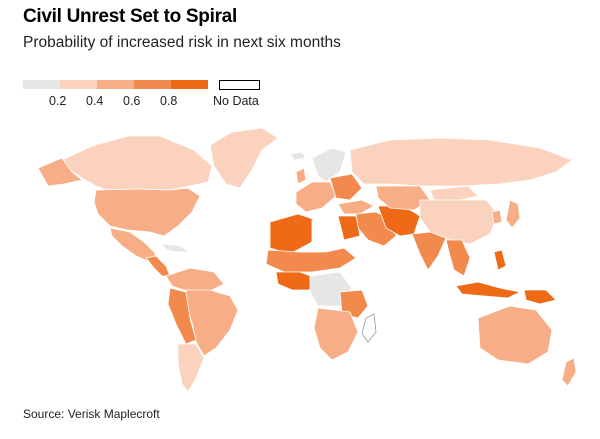 This screenshot has width=600, height=439. Describe the element at coordinates (132, 101) in the screenshot. I see `legend-tick-label: 0.6` at that location.